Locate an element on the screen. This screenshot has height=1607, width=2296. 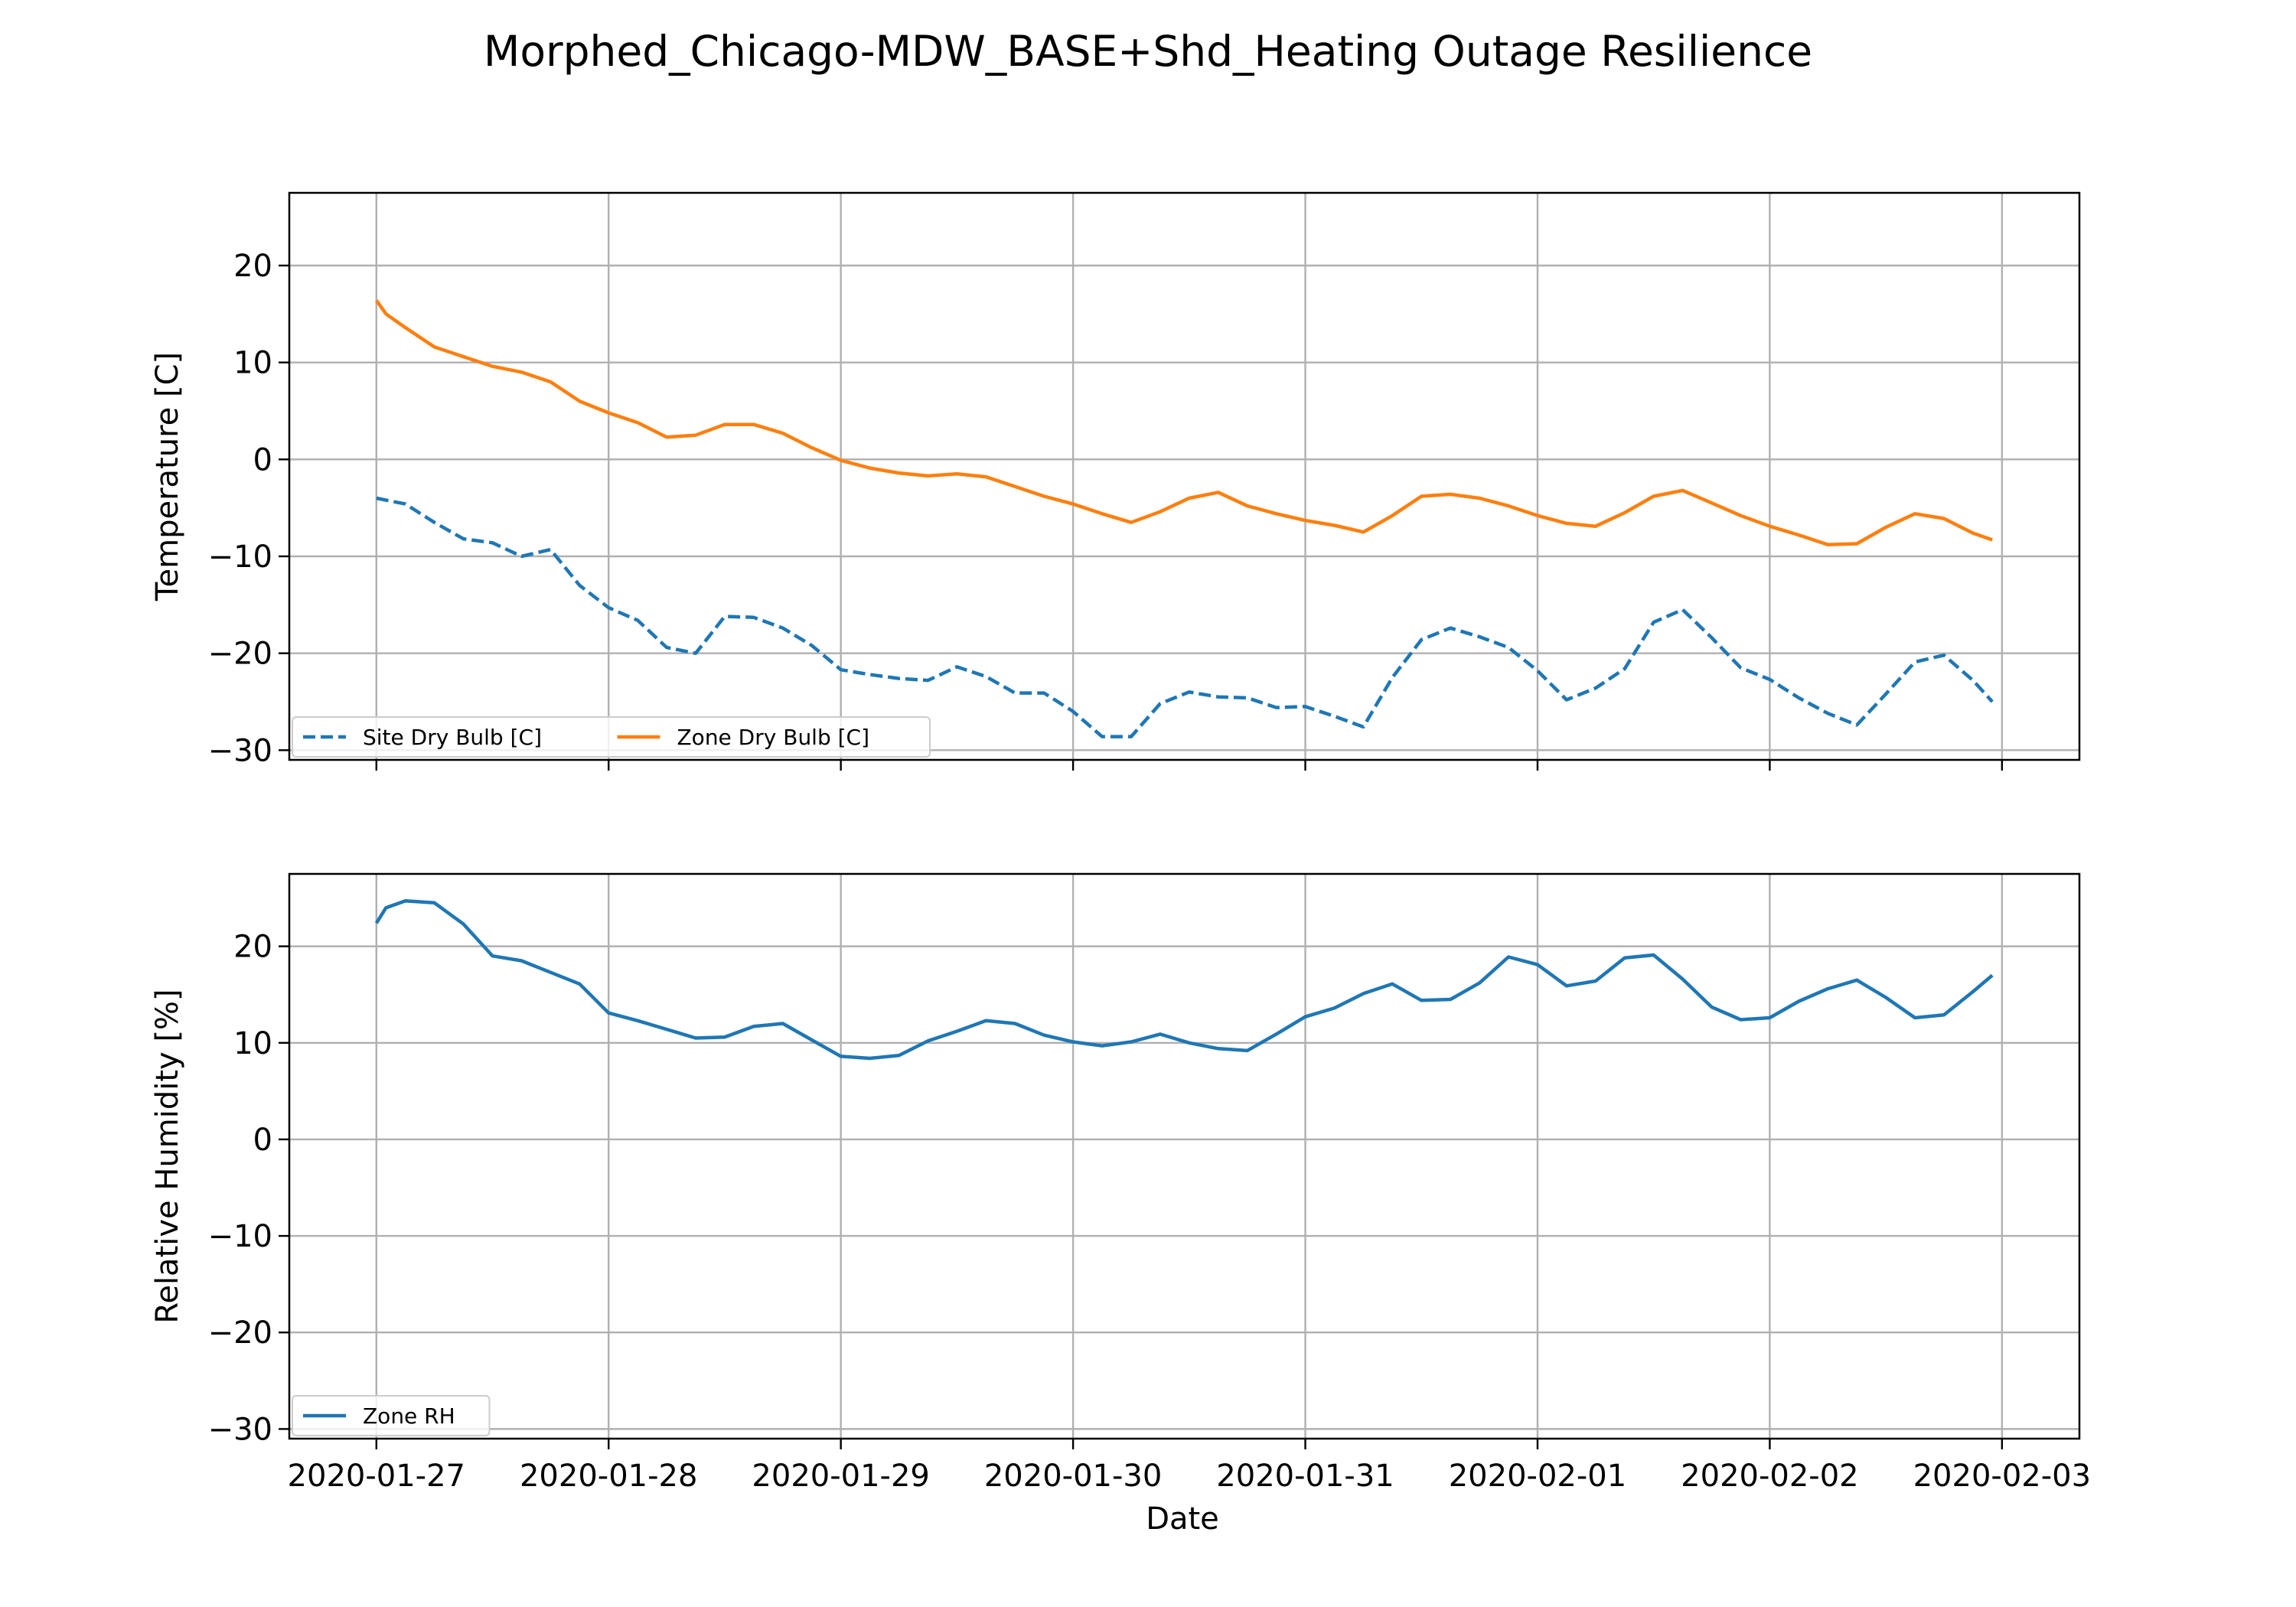
y-axis-label: Temperature [C] is located at coordinates (167, 476).